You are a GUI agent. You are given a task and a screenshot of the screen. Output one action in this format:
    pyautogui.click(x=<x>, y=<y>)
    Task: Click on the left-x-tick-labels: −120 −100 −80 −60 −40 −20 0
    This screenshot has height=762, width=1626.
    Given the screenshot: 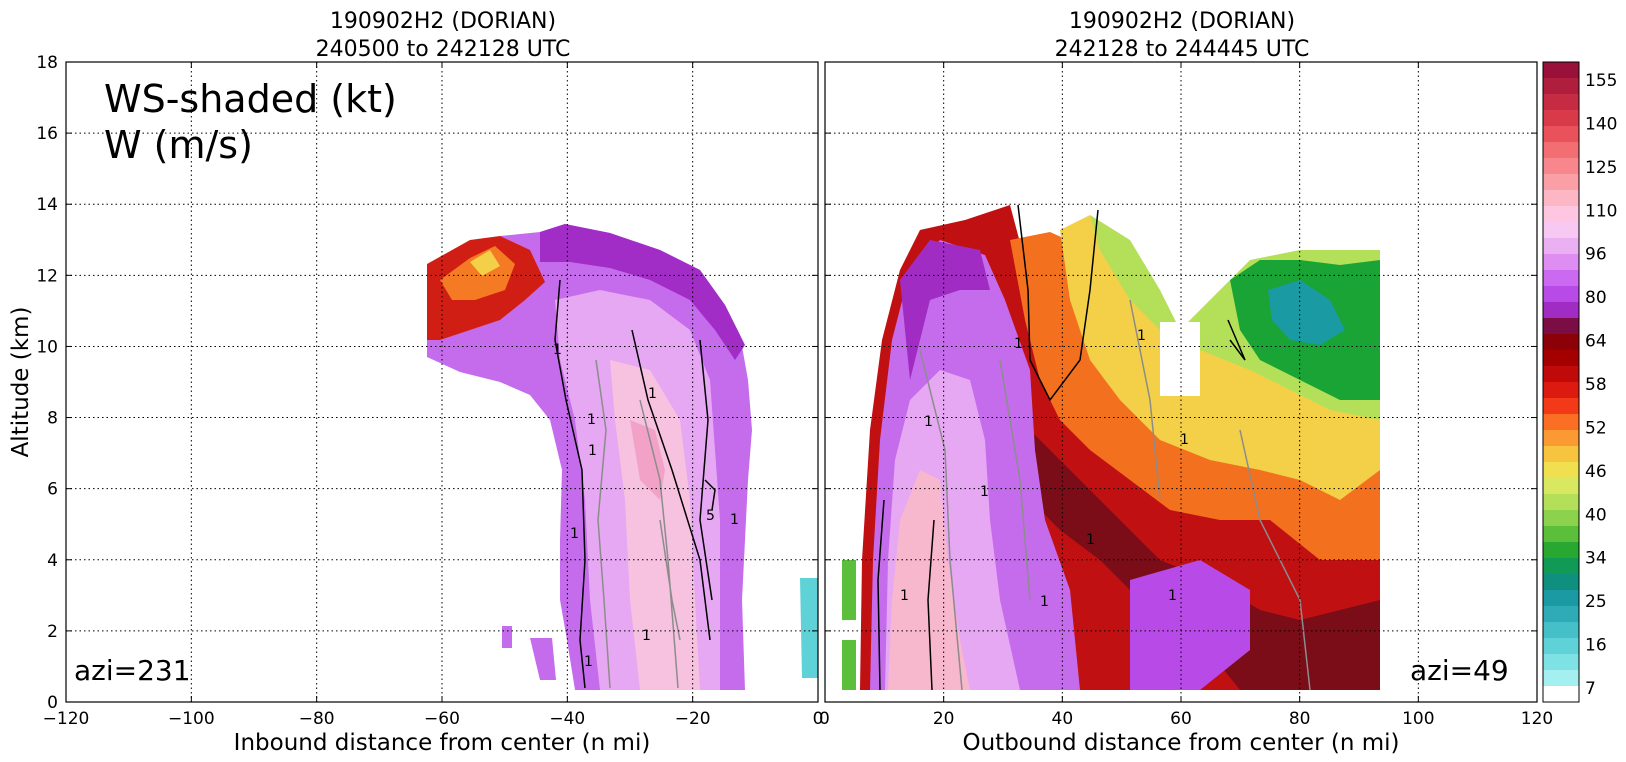 What is the action you would take?
    pyautogui.click(x=433, y=719)
    